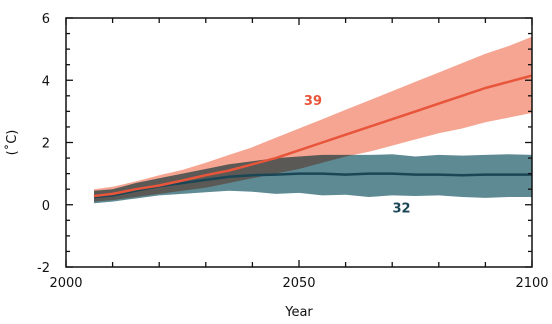  I want to click on y-tick-label: 4, so click(46, 81).